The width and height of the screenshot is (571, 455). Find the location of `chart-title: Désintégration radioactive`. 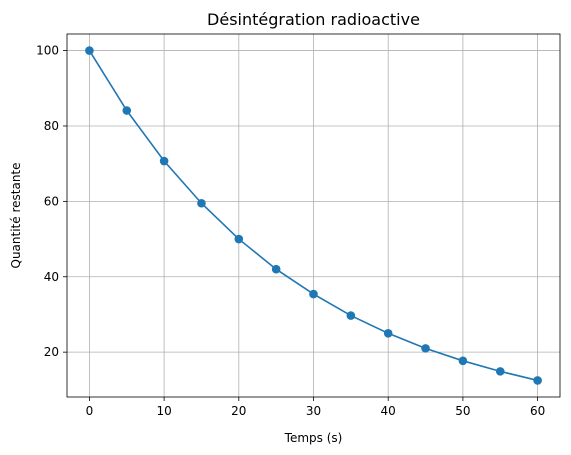

chart-title: Désintégration radioactive is located at coordinates (313, 19).